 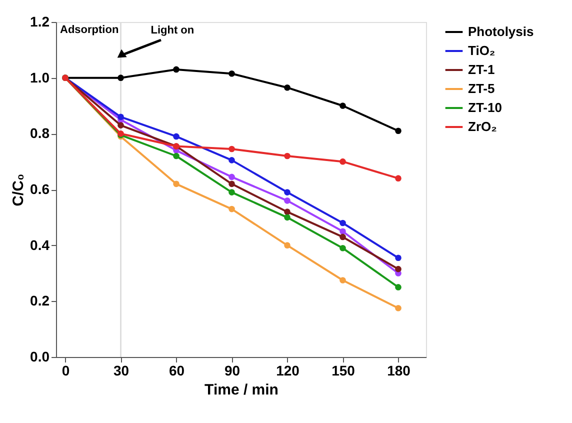 What do you see at coordinates (121, 370) in the screenshot?
I see `x-tick-label: 30` at bounding box center [121, 370].